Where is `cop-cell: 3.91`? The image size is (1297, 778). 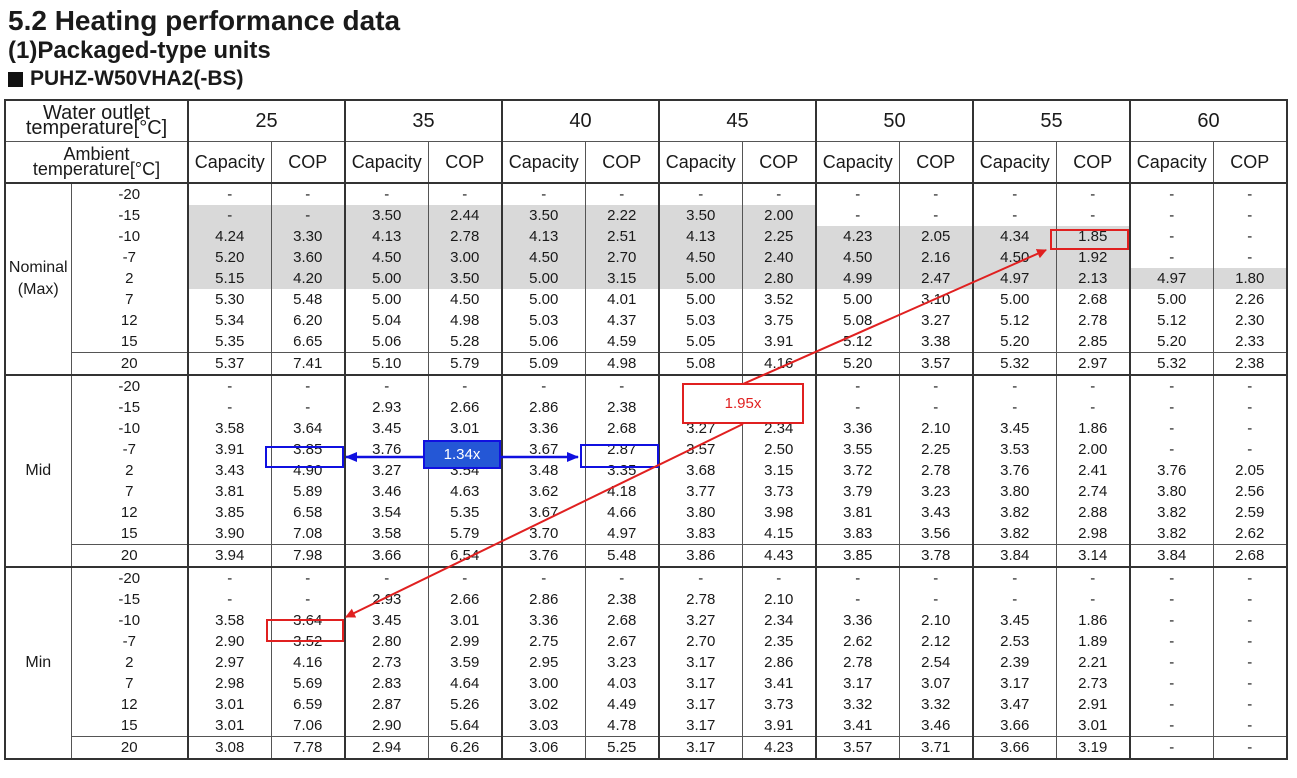
cop-cell: 3.91 is located at coordinates (779, 726).